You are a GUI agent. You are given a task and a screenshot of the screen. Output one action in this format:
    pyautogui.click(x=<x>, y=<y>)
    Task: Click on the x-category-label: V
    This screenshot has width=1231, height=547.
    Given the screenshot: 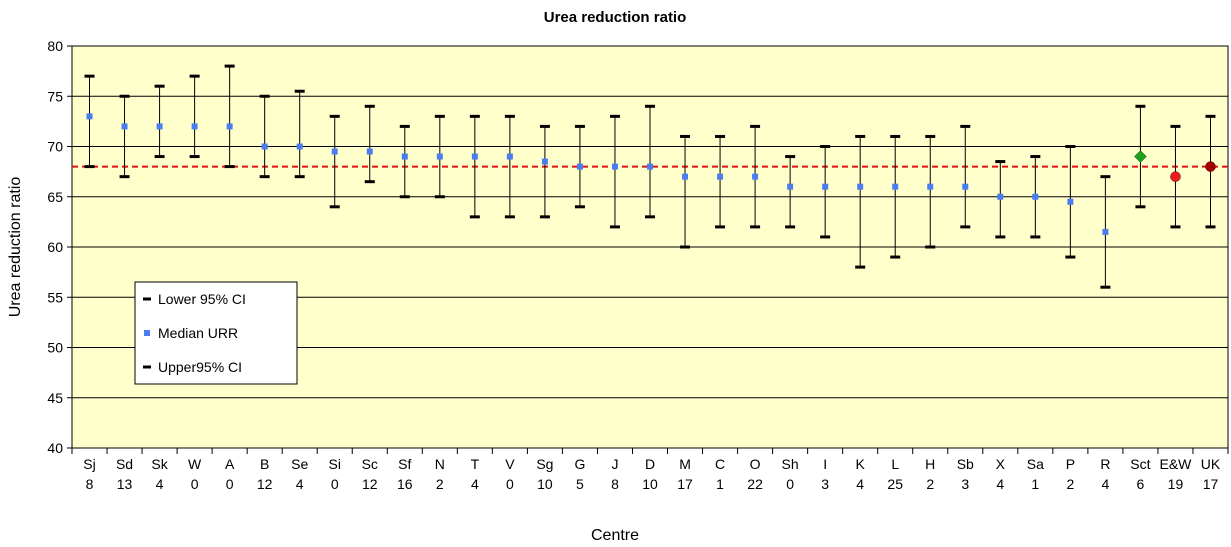 What is the action you would take?
    pyautogui.click(x=510, y=464)
    